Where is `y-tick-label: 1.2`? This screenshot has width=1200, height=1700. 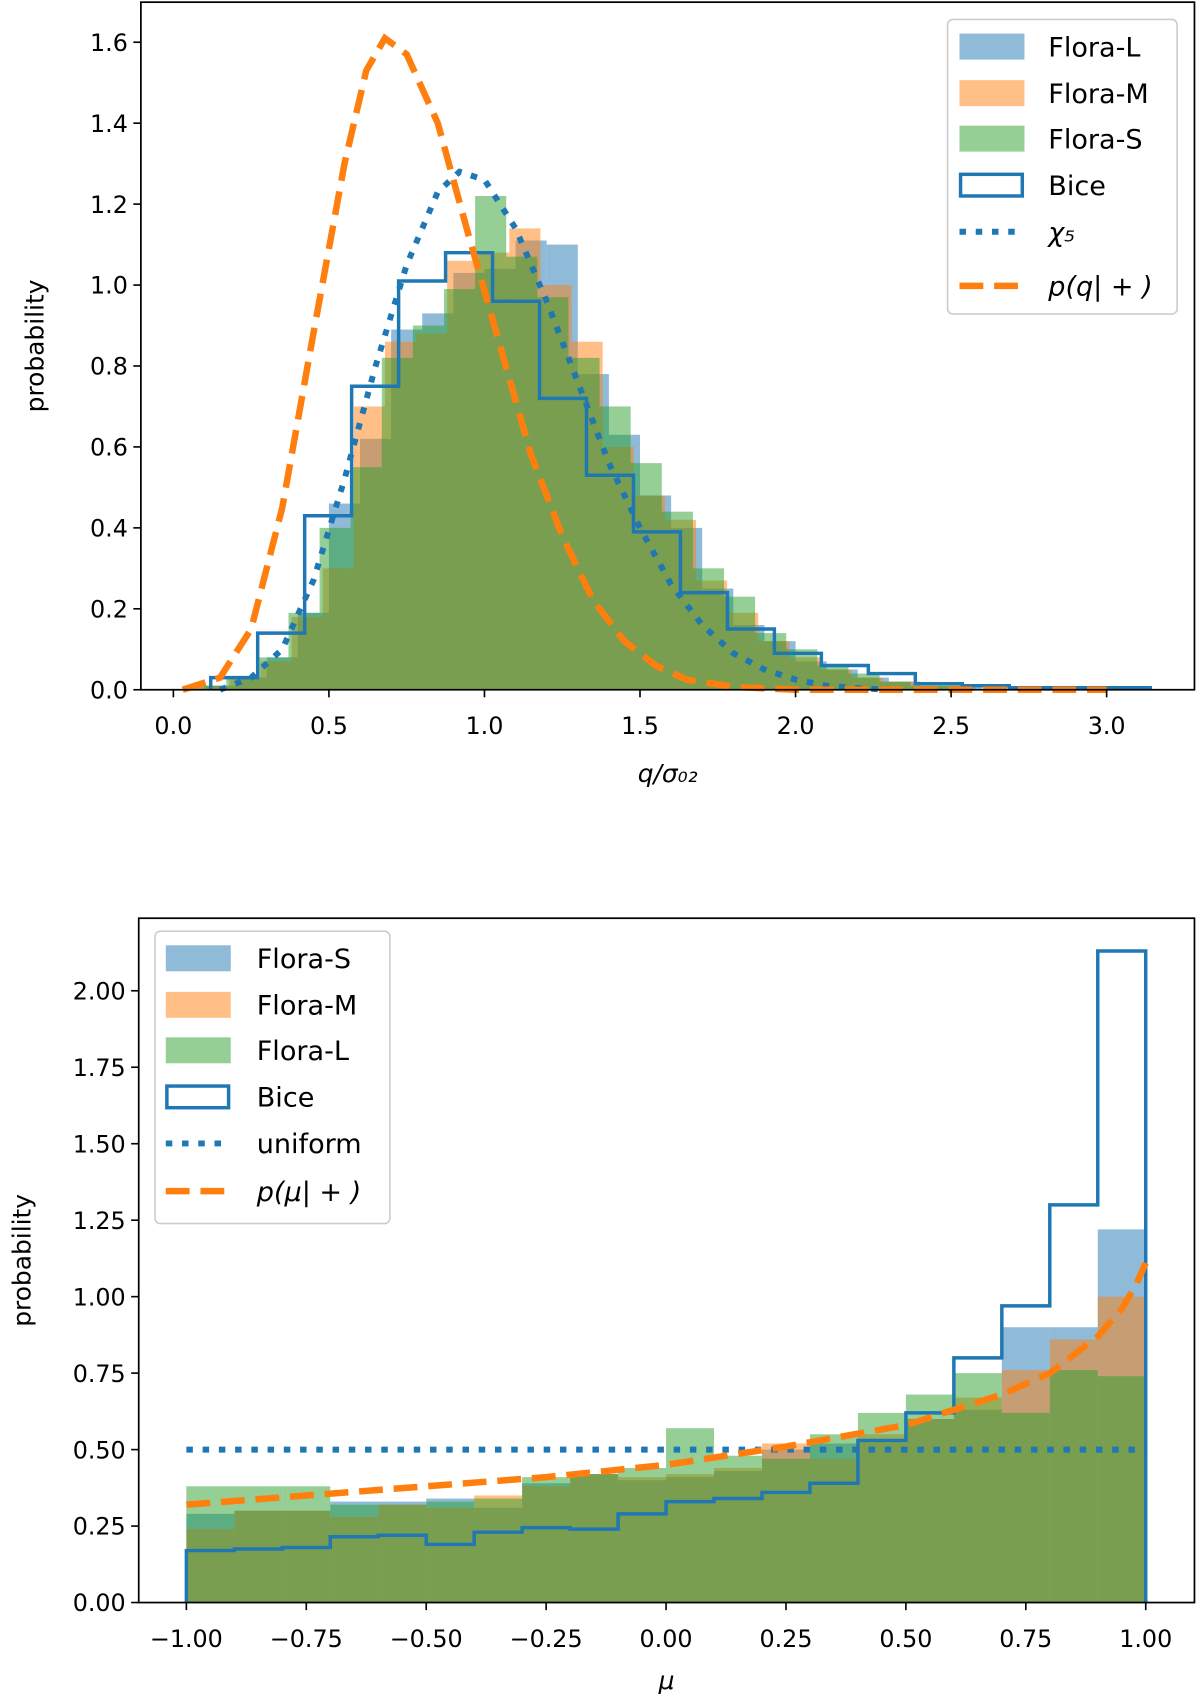
y-tick-label: 1.2 is located at coordinates (109, 205).